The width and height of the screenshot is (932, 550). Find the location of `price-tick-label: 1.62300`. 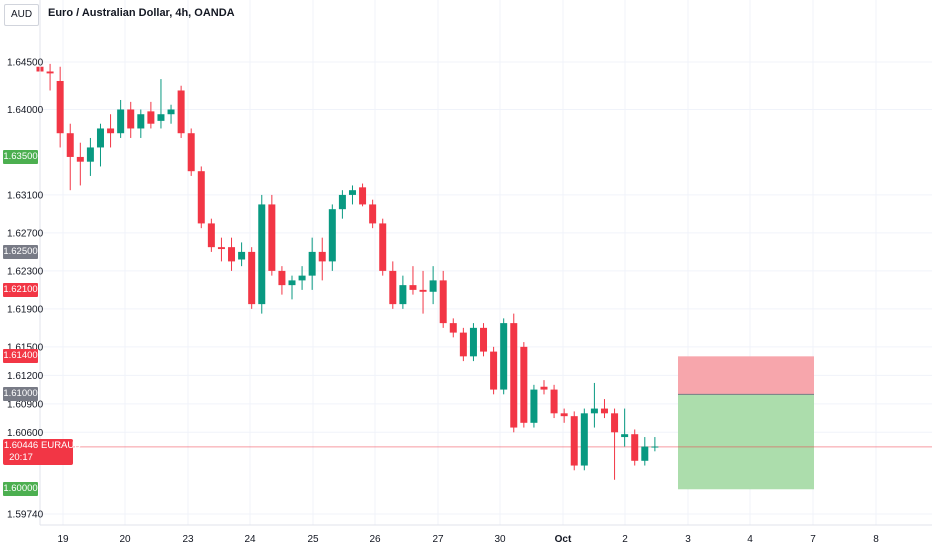

price-tick-label: 1.62300 is located at coordinates (25, 271).